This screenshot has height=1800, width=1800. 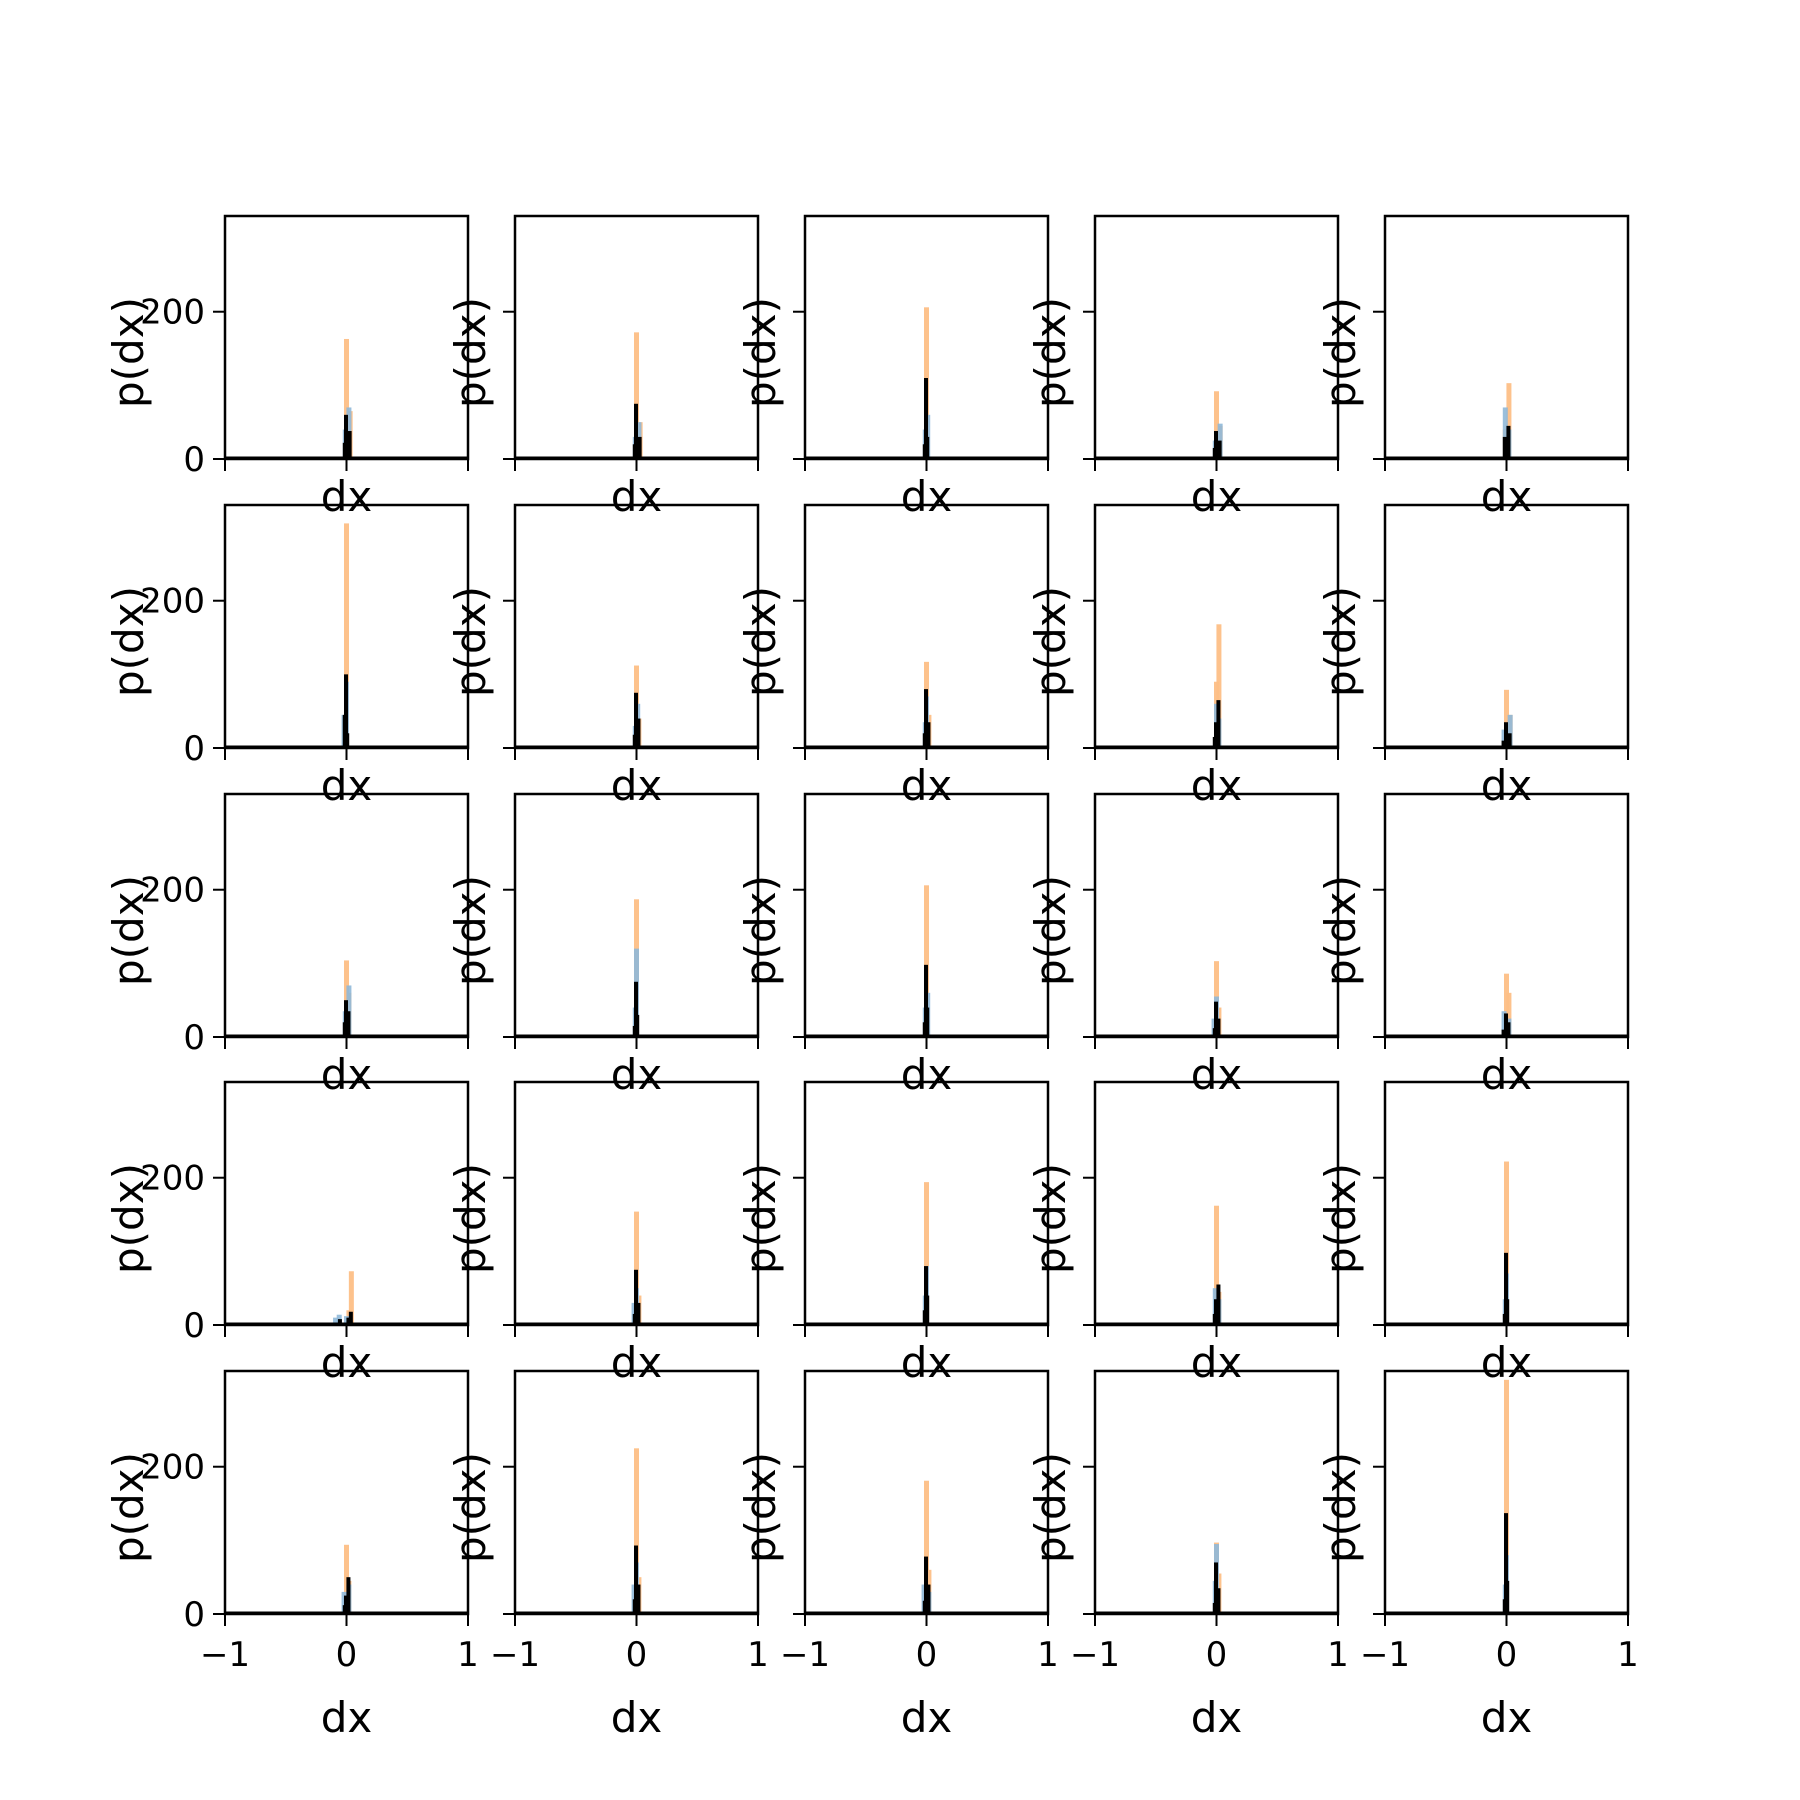 I want to click on bar-orange-p5-b0, so click(x=346, y=635).